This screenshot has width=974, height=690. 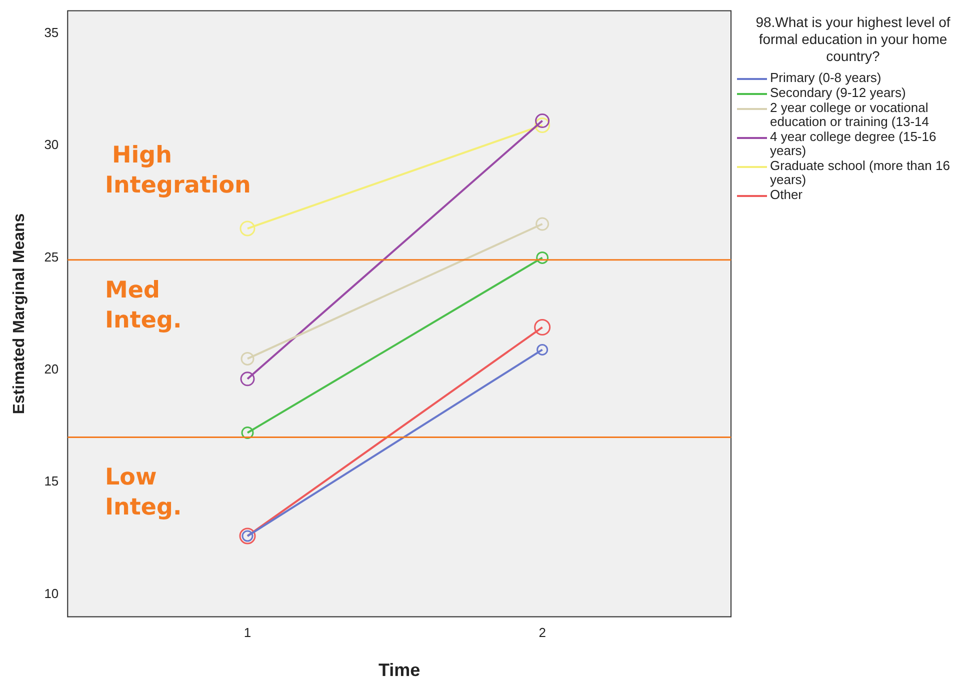 I want to click on legend-label: 2 year college or vocational education or training (13-14, so click(x=850, y=114).